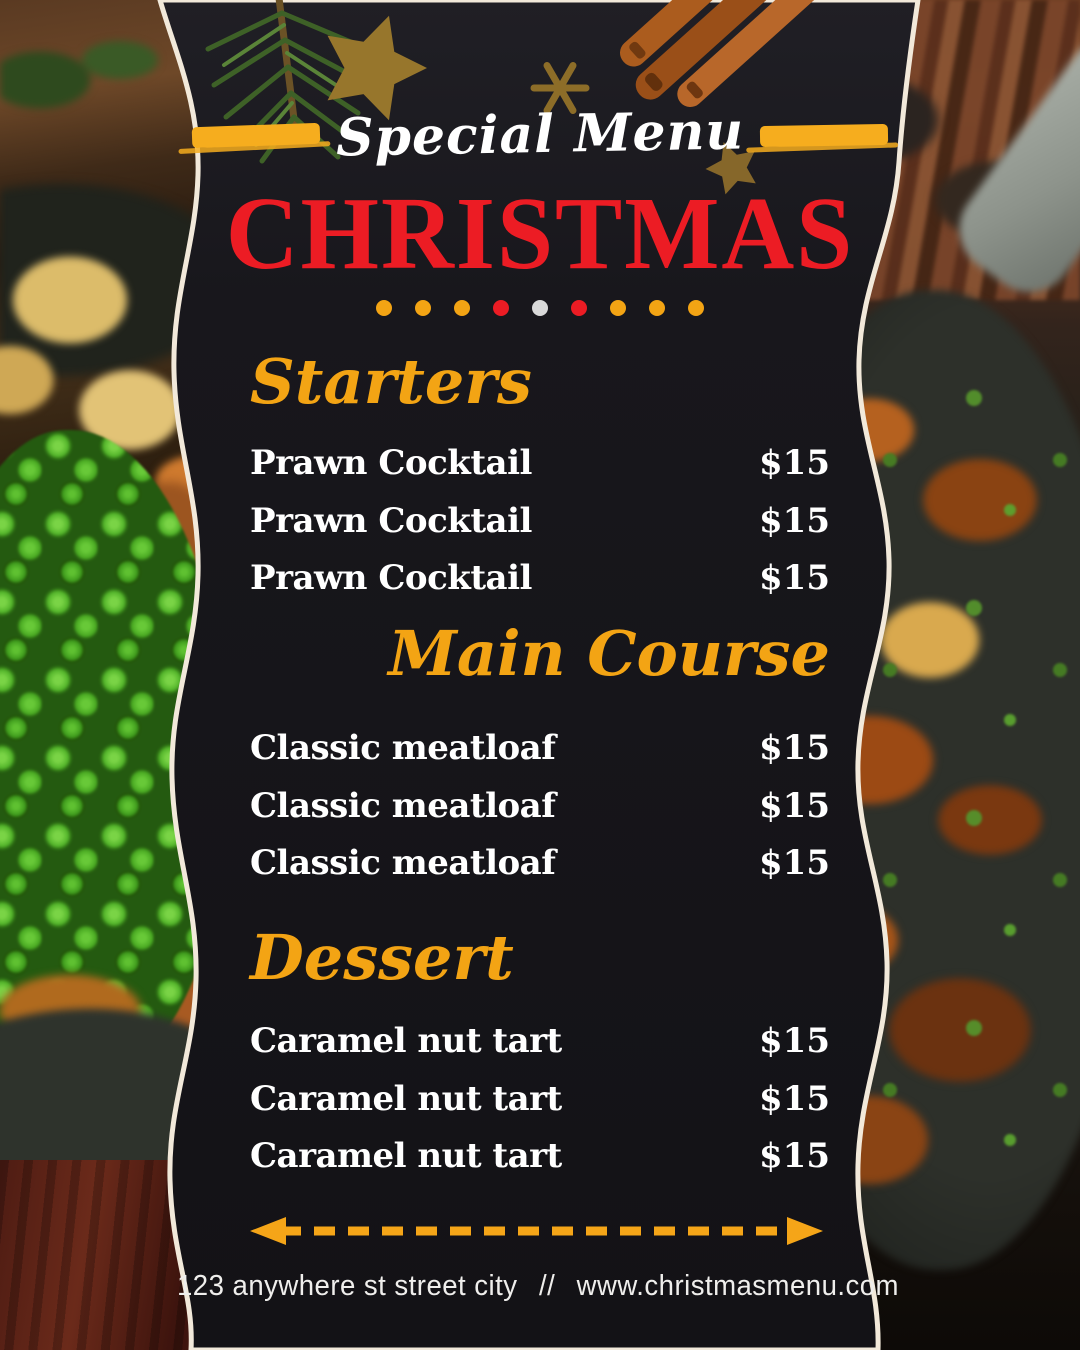 This screenshot has width=1080, height=1350. I want to click on eyebrow-row: Special Menu, so click(540, 134).